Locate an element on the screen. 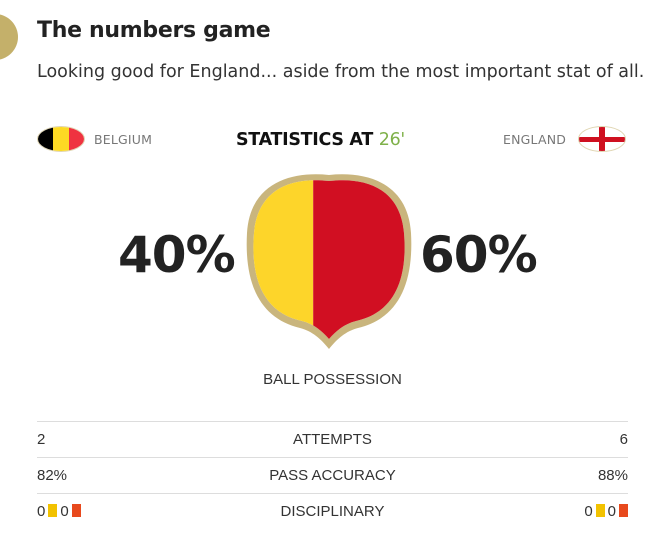 This screenshot has width=665, height=547. home-possession-value: 40% is located at coordinates (177, 255).